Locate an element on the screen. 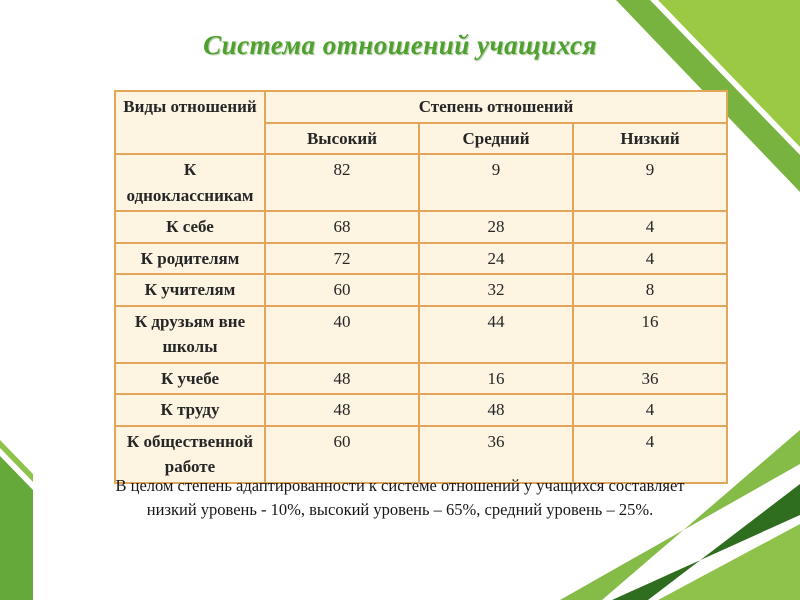 The width and height of the screenshot is (800, 600). row-label: К учителям is located at coordinates (190, 290).